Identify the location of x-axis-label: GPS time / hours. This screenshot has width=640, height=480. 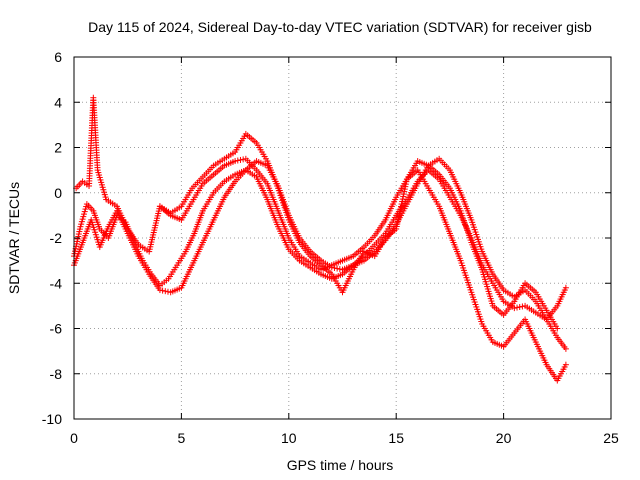
(340, 465).